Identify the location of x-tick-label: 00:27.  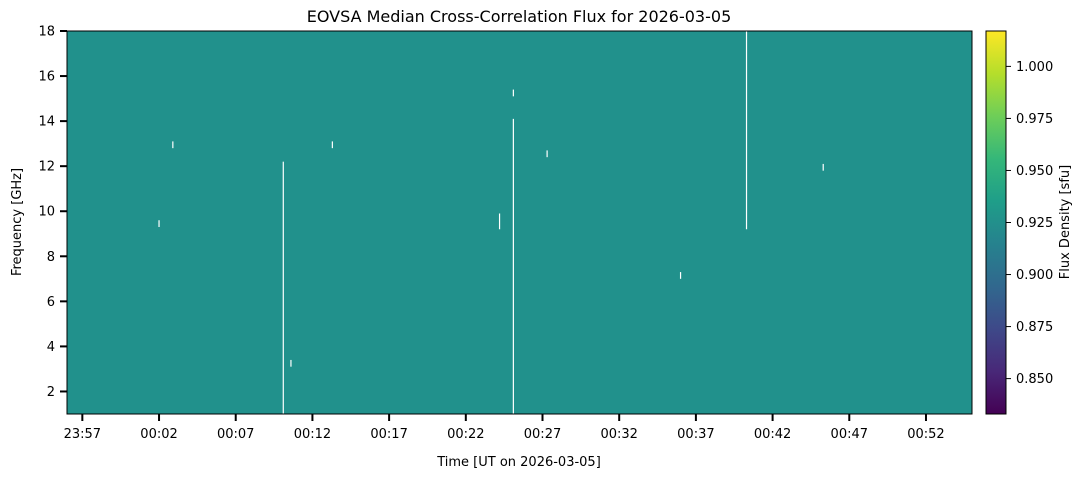
(542, 434).